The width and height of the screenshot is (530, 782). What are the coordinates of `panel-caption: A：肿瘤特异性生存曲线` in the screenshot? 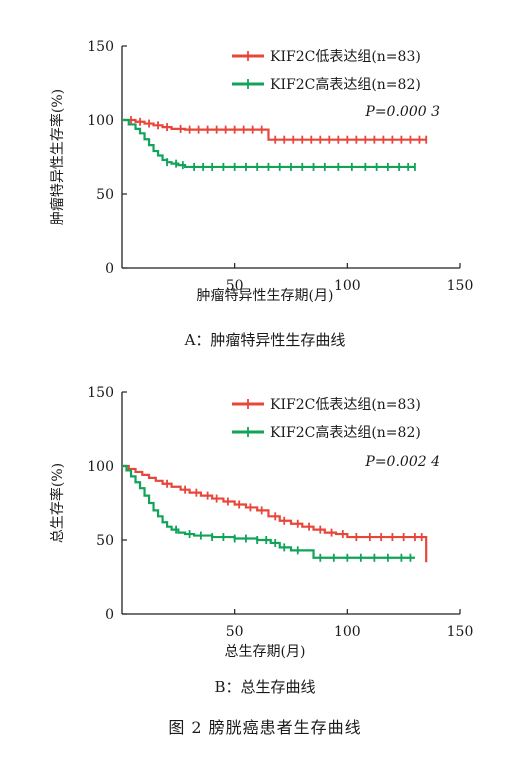 It's located at (265, 340).